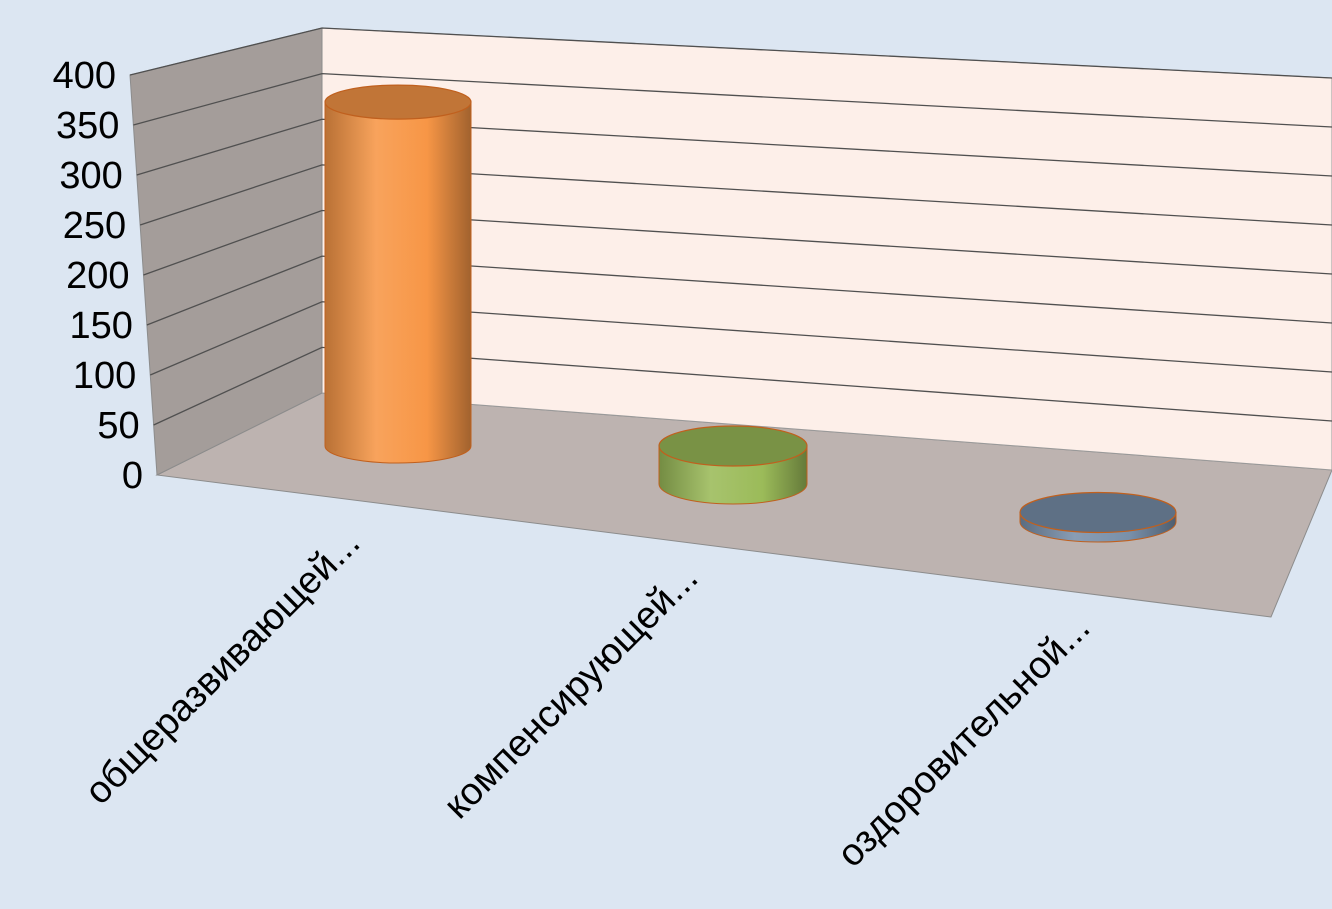  Describe the element at coordinates (118, 426) in the screenshot. I see `y-tick-label: 50` at that location.